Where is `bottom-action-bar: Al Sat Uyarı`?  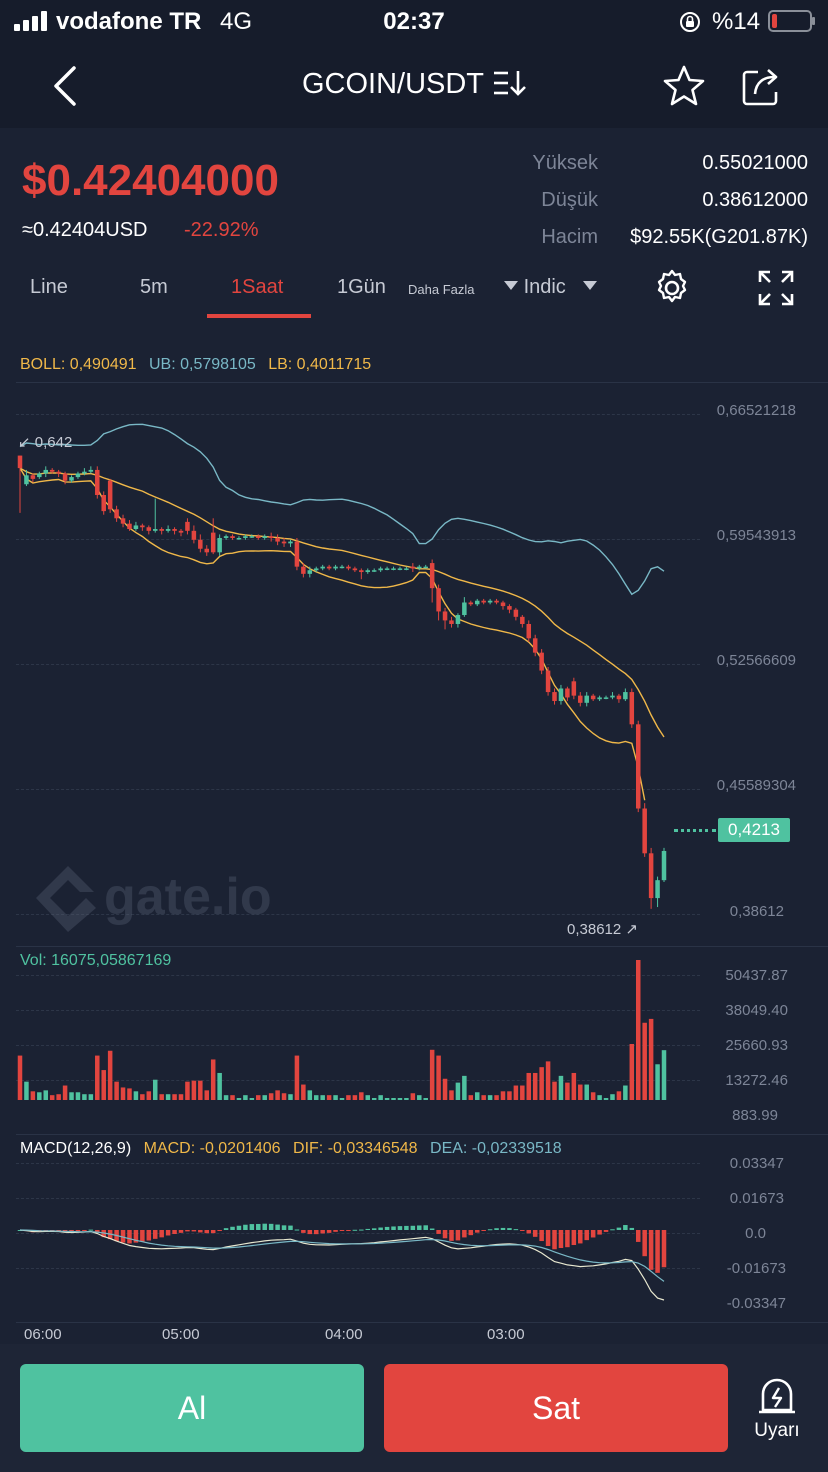 bottom-action-bar: Al Sat Uyarı is located at coordinates (414, 1408).